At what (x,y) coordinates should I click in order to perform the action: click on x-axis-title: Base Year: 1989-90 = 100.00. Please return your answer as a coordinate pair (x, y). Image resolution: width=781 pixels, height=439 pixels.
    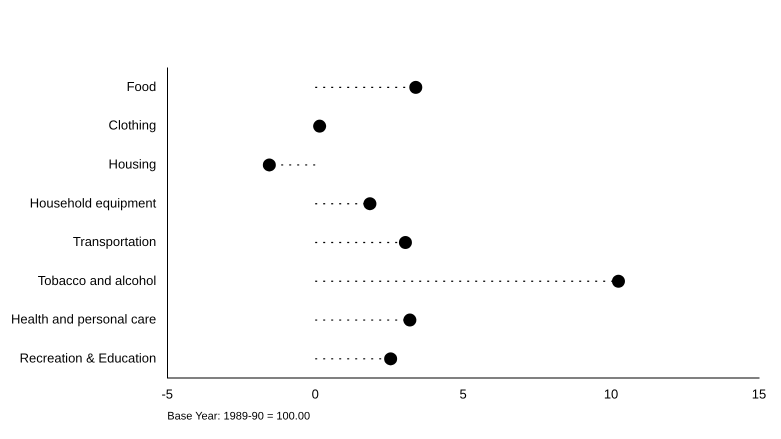
    Looking at the image, I should click on (238, 416).